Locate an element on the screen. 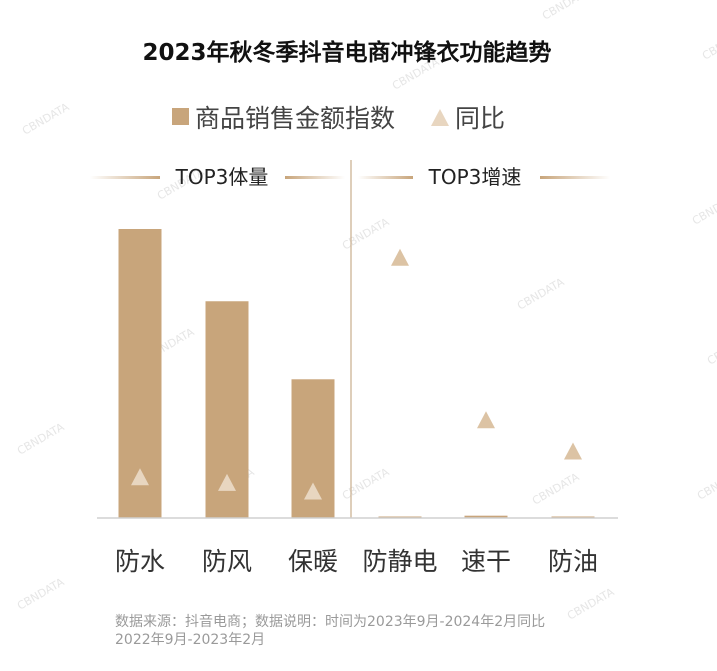 This screenshot has height=671, width=717. legend-bar-swatch is located at coordinates (180, 116).